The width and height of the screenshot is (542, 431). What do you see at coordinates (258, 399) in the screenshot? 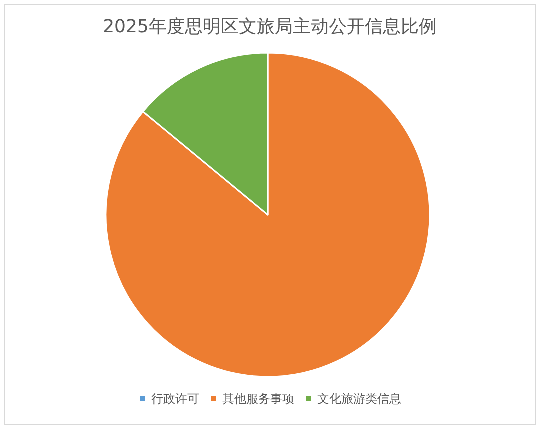
I see `legend-label: 其他服务事项` at bounding box center [258, 399].